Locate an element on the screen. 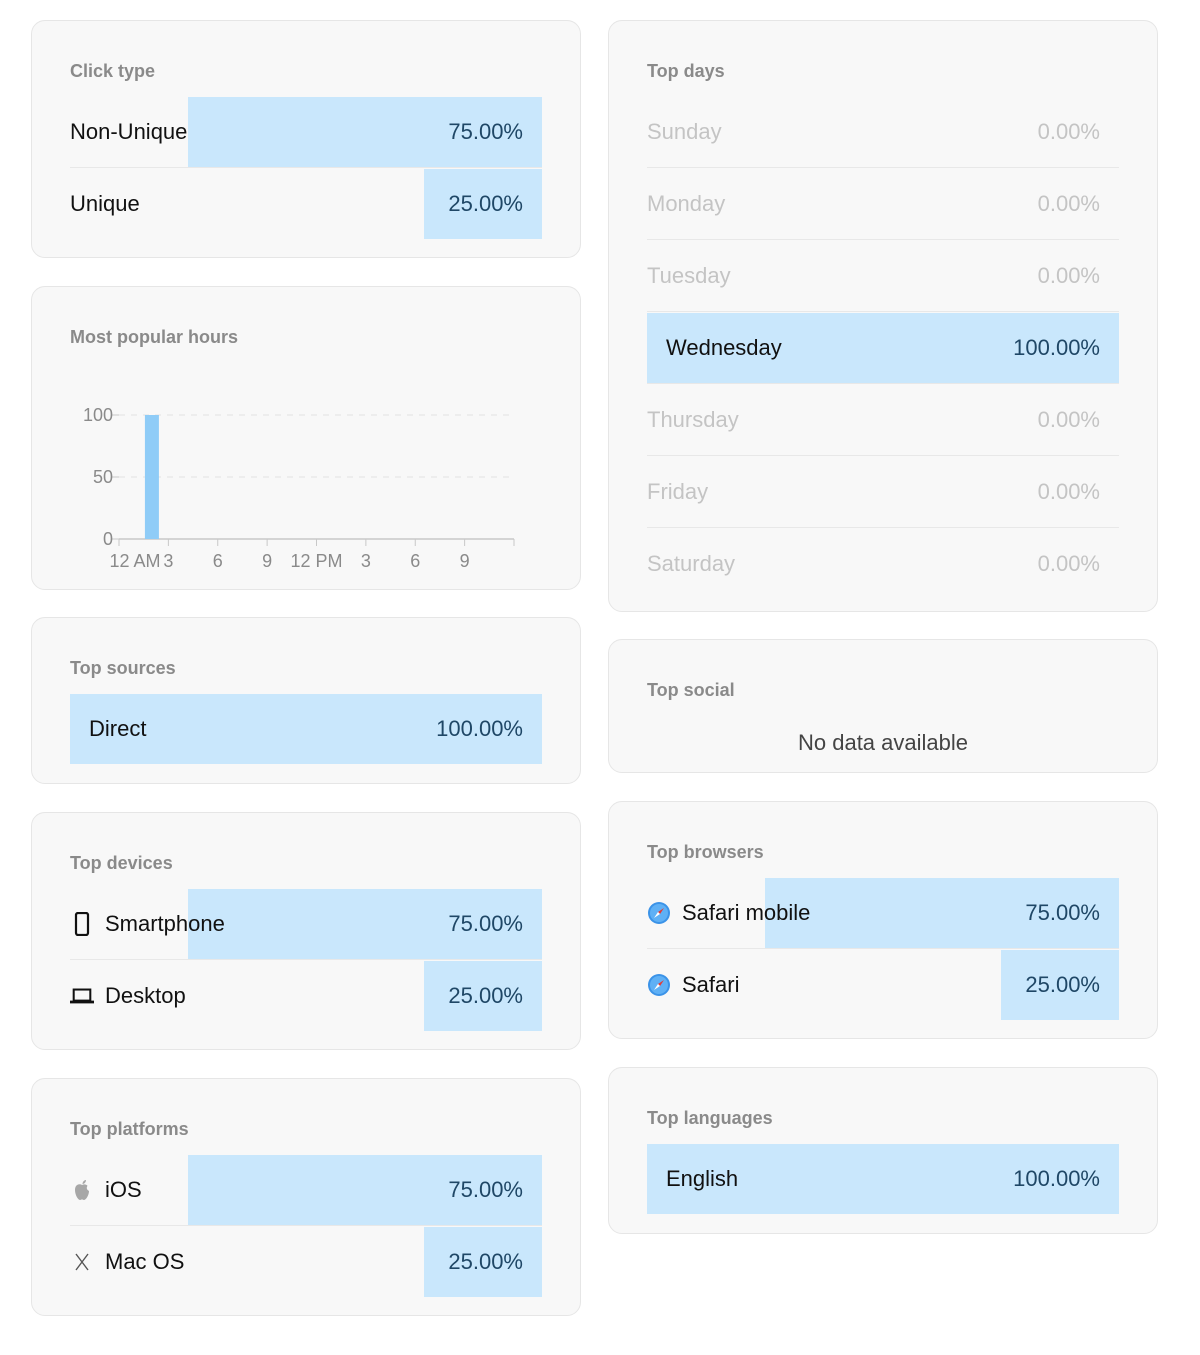 This screenshot has width=1200, height=1355. card-title: Top platforms is located at coordinates (129, 1129).